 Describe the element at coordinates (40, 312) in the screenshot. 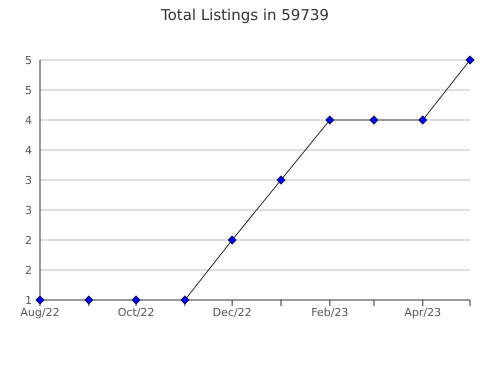

I see `x-tick-label: Aug/22` at that location.